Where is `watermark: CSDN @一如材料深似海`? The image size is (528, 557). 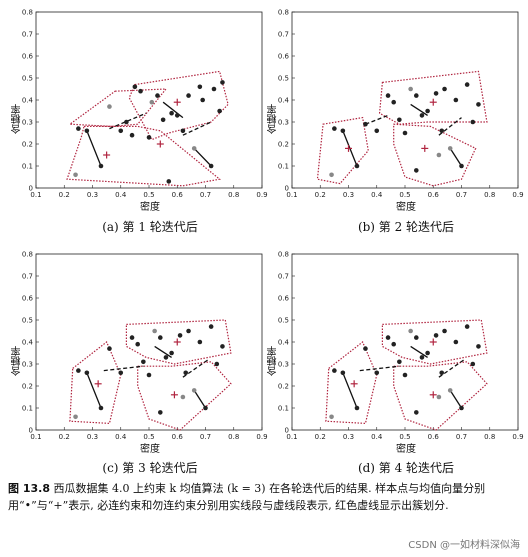 watermark: CSDN @一如材料深似海 is located at coordinates (464, 545).